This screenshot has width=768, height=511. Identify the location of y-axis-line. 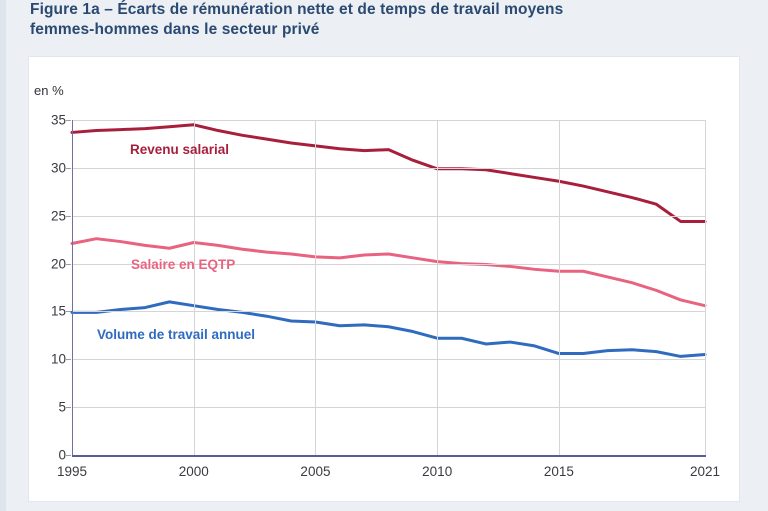
(72, 288).